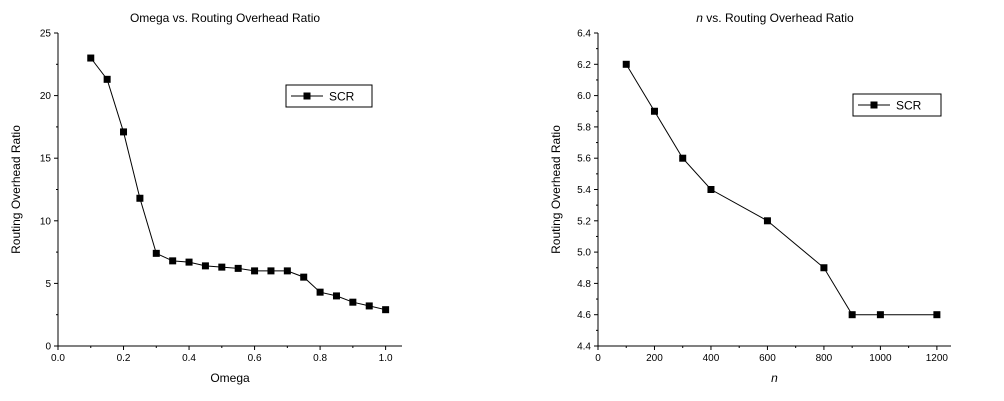  Describe the element at coordinates (584, 253) in the screenshot. I see `y-tick-label: 5.0` at that location.